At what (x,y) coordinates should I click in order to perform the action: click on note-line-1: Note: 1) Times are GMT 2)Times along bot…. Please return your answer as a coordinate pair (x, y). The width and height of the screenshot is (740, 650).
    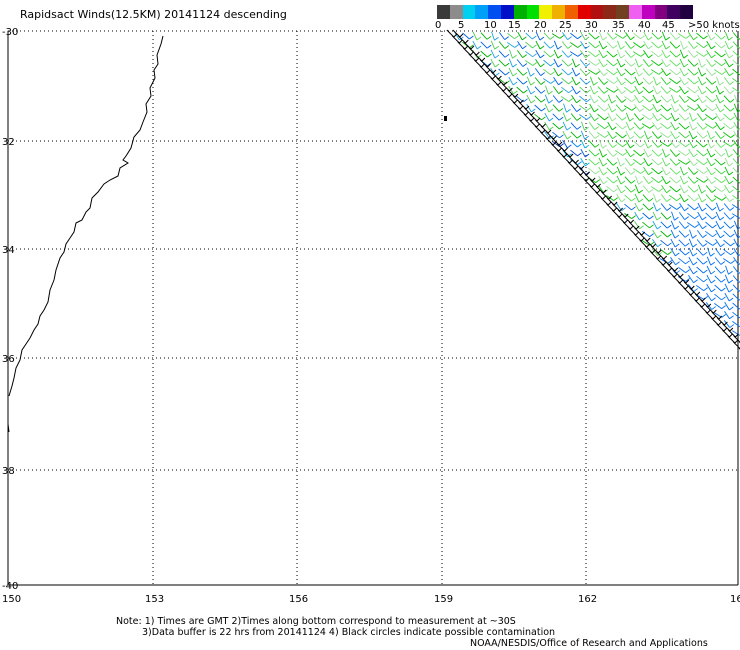
    Looking at the image, I should click on (316, 621).